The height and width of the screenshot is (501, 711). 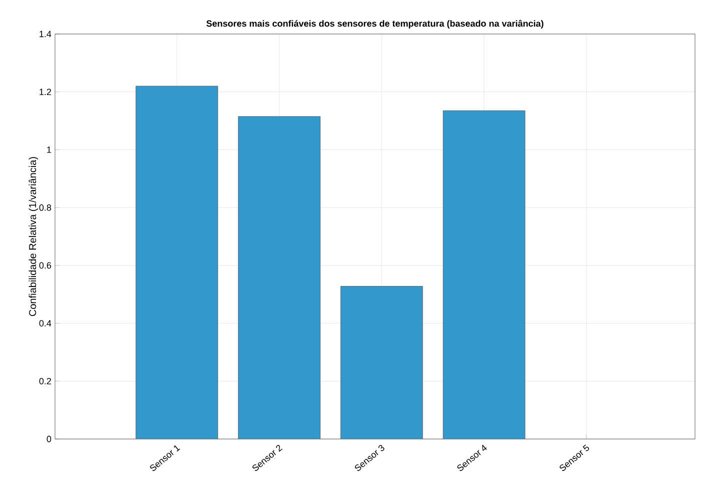 I want to click on y-tick-label: 0.4, so click(x=45, y=323).